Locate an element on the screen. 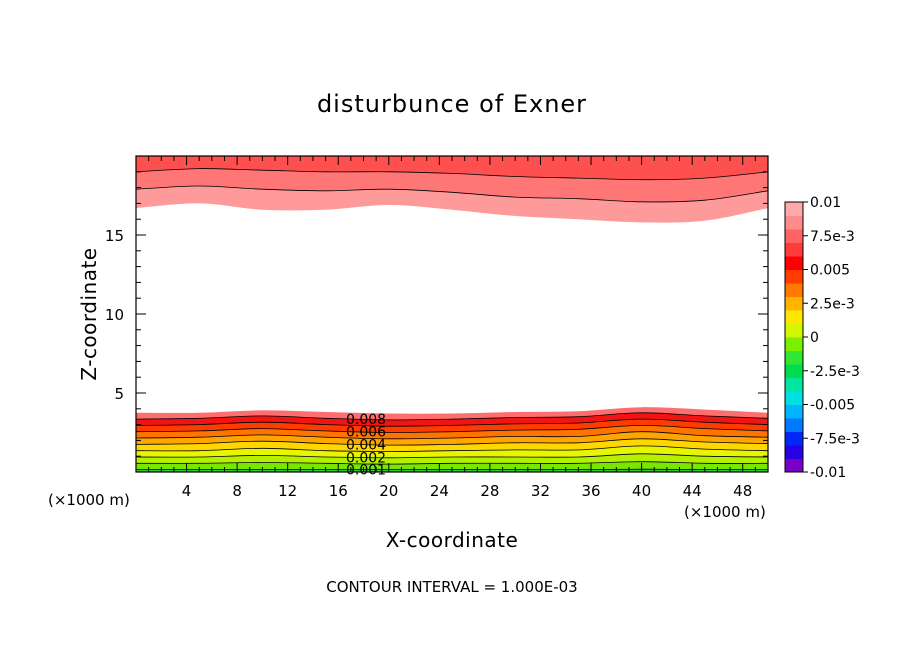  colorbar-tick-label: 0.005 is located at coordinates (830, 271).